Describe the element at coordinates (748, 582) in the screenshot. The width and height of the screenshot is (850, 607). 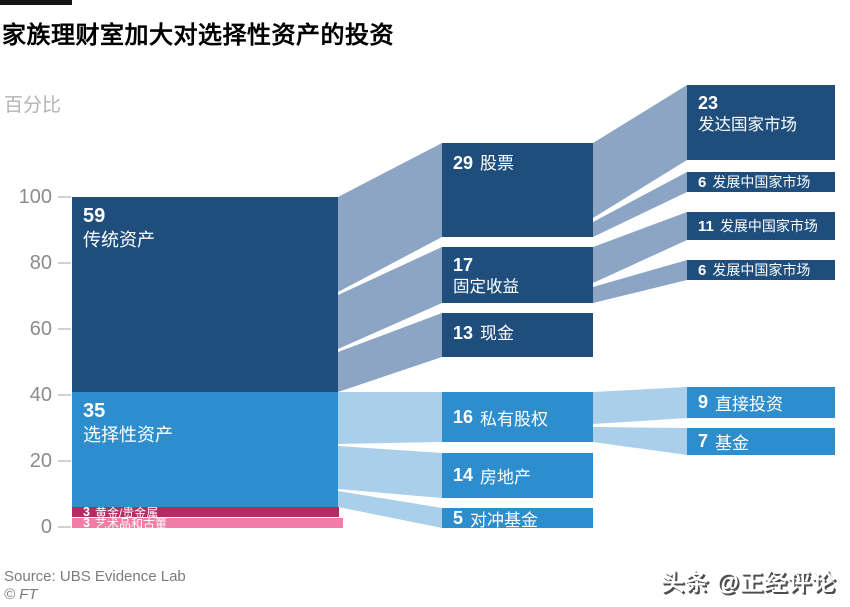
I see `watermark: 头条 @正经评论` at that location.